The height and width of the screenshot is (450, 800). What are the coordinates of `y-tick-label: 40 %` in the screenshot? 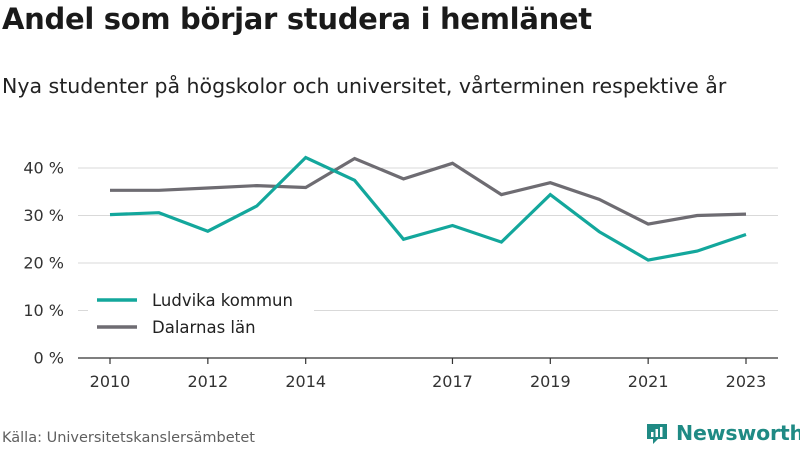 It's located at (43, 168).